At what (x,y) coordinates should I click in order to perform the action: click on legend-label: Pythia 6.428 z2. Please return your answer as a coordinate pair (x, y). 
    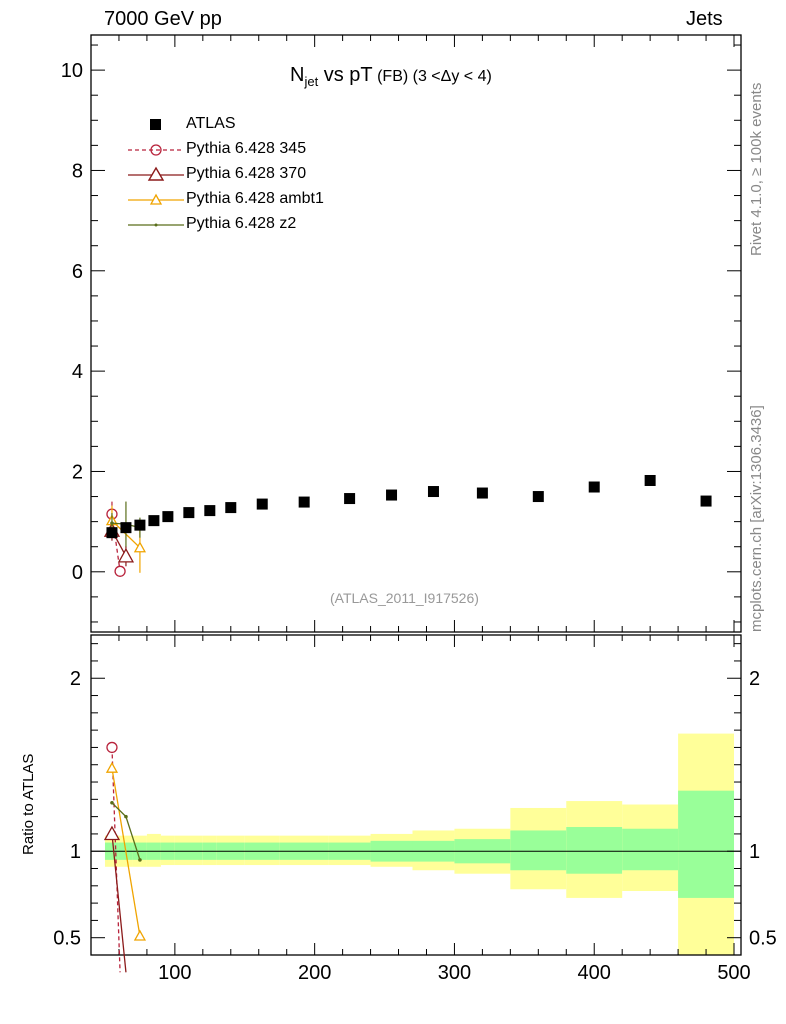
    Looking at the image, I should click on (241, 223).